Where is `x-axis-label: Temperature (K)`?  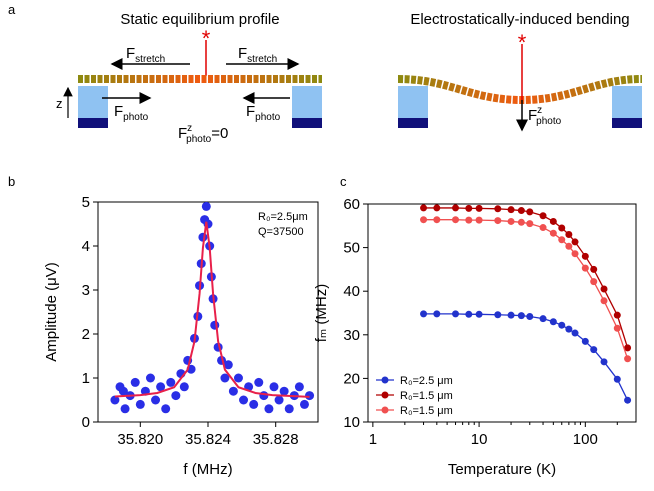 x-axis-label: Temperature (K) is located at coordinates (502, 469).